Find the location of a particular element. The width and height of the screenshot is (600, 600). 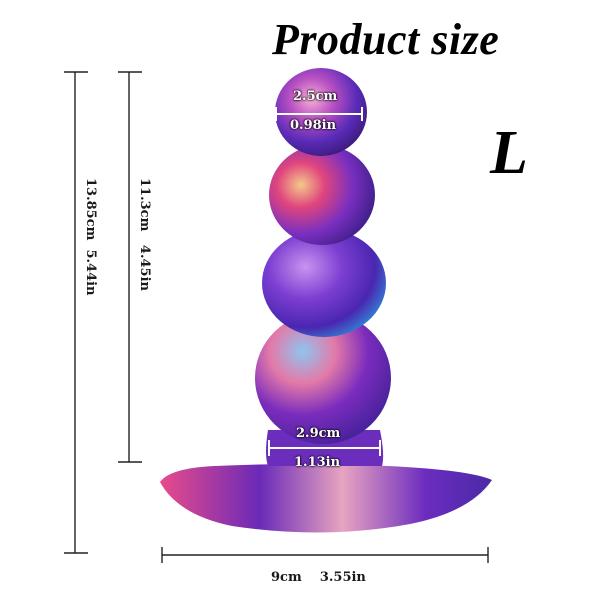

insert-height-cm: 11.3cm is located at coordinates (144, 205).